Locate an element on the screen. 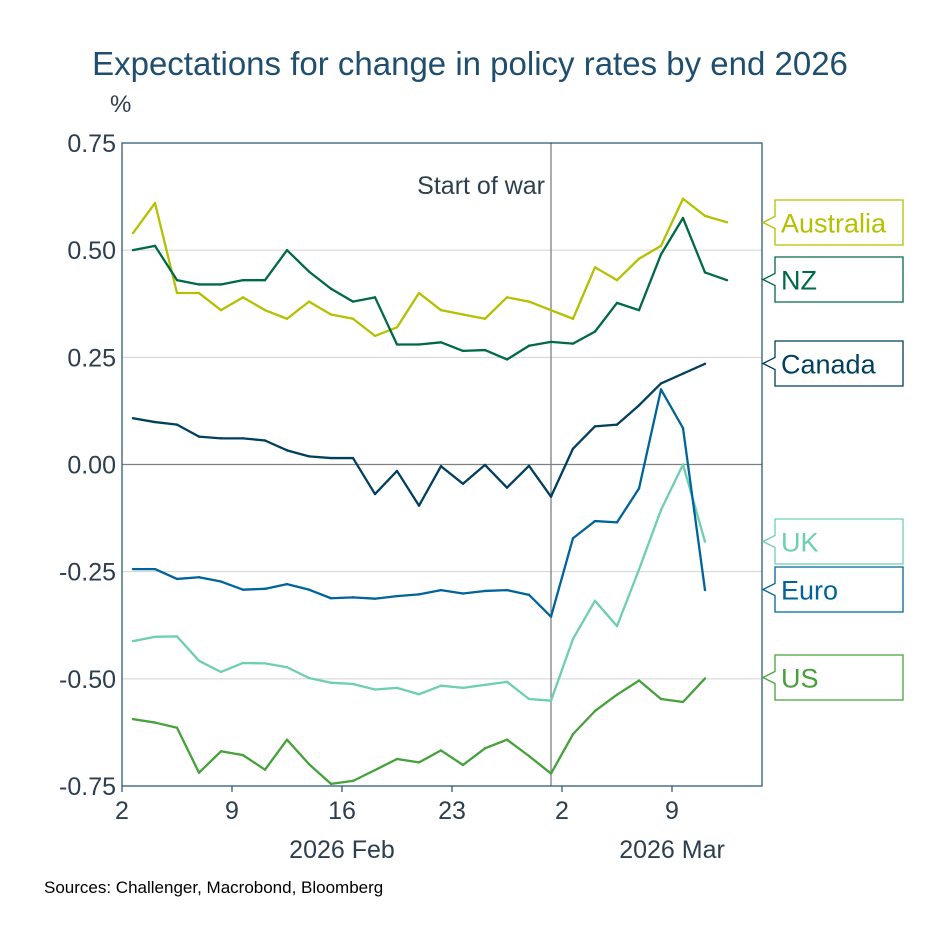 This screenshot has width=943, height=948. x-tick-label: 9 is located at coordinates (672, 811).